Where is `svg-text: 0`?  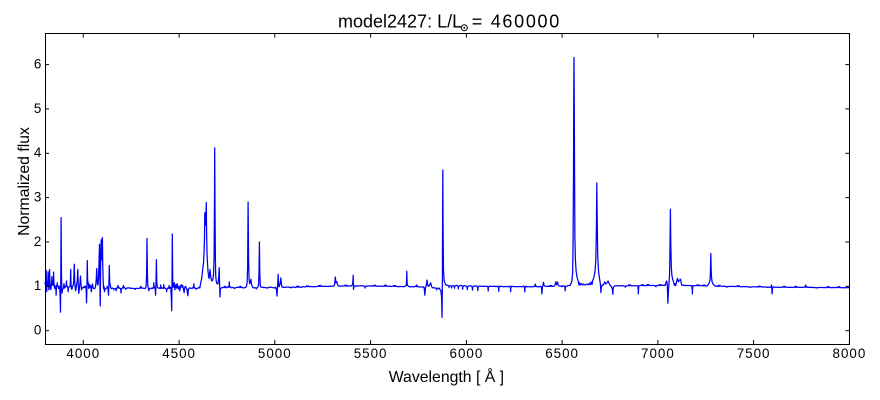
svg-text: 0 is located at coordinates (37, 330).